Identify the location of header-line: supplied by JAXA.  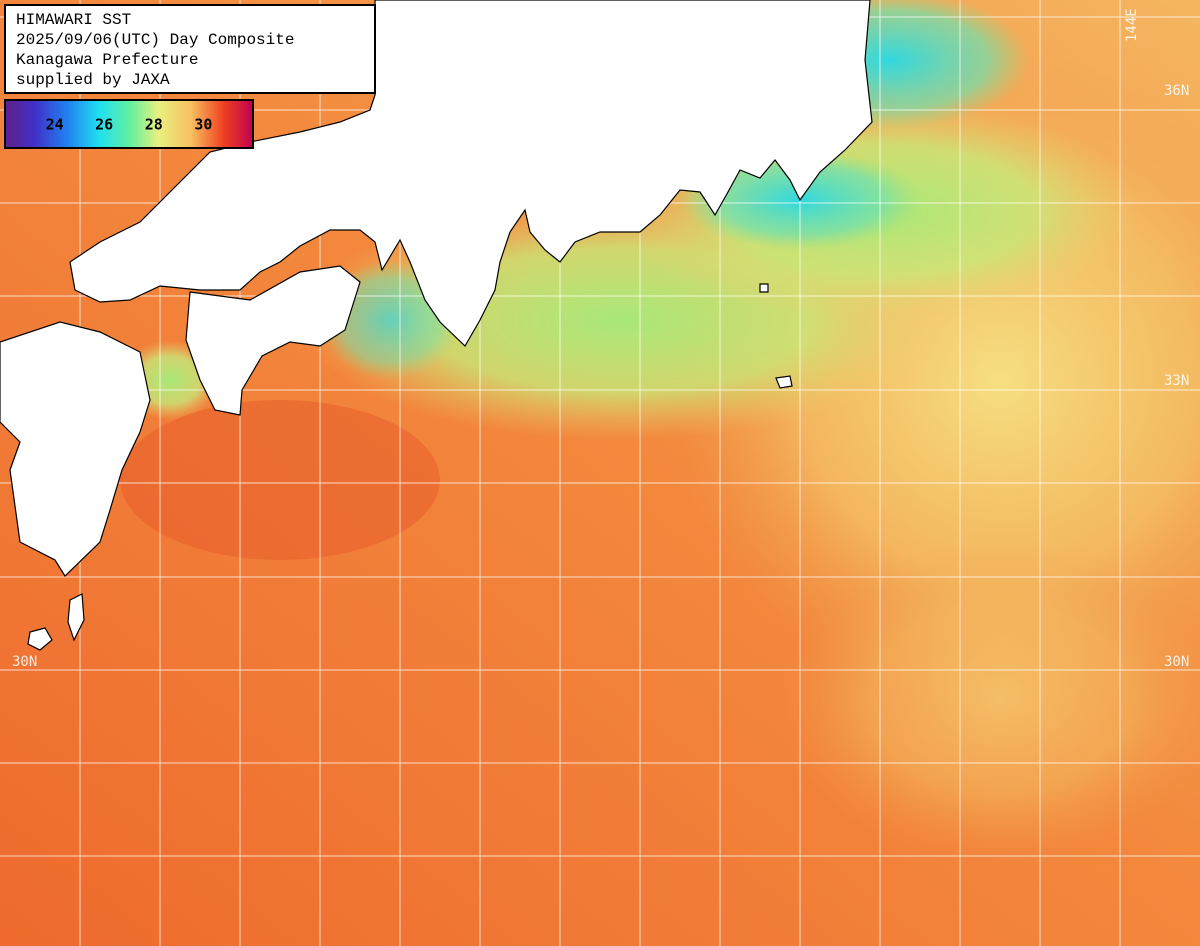
(93, 80).